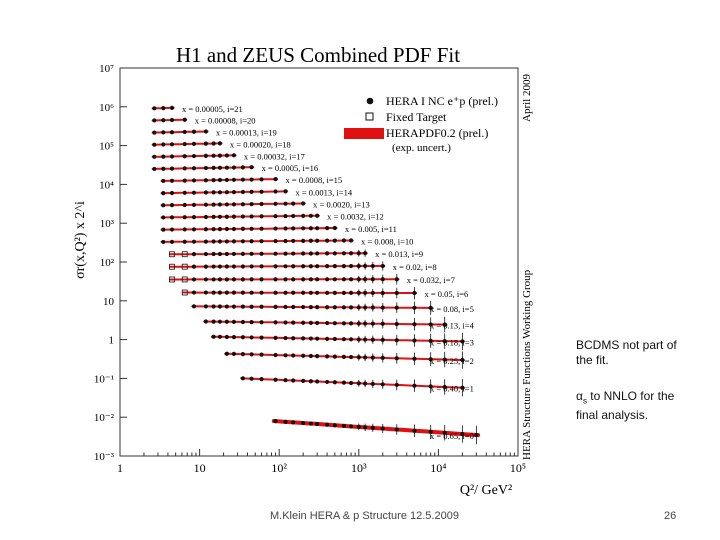  I want to click on bcdms-note: BCDMS not part of the fit., so click(626, 352).